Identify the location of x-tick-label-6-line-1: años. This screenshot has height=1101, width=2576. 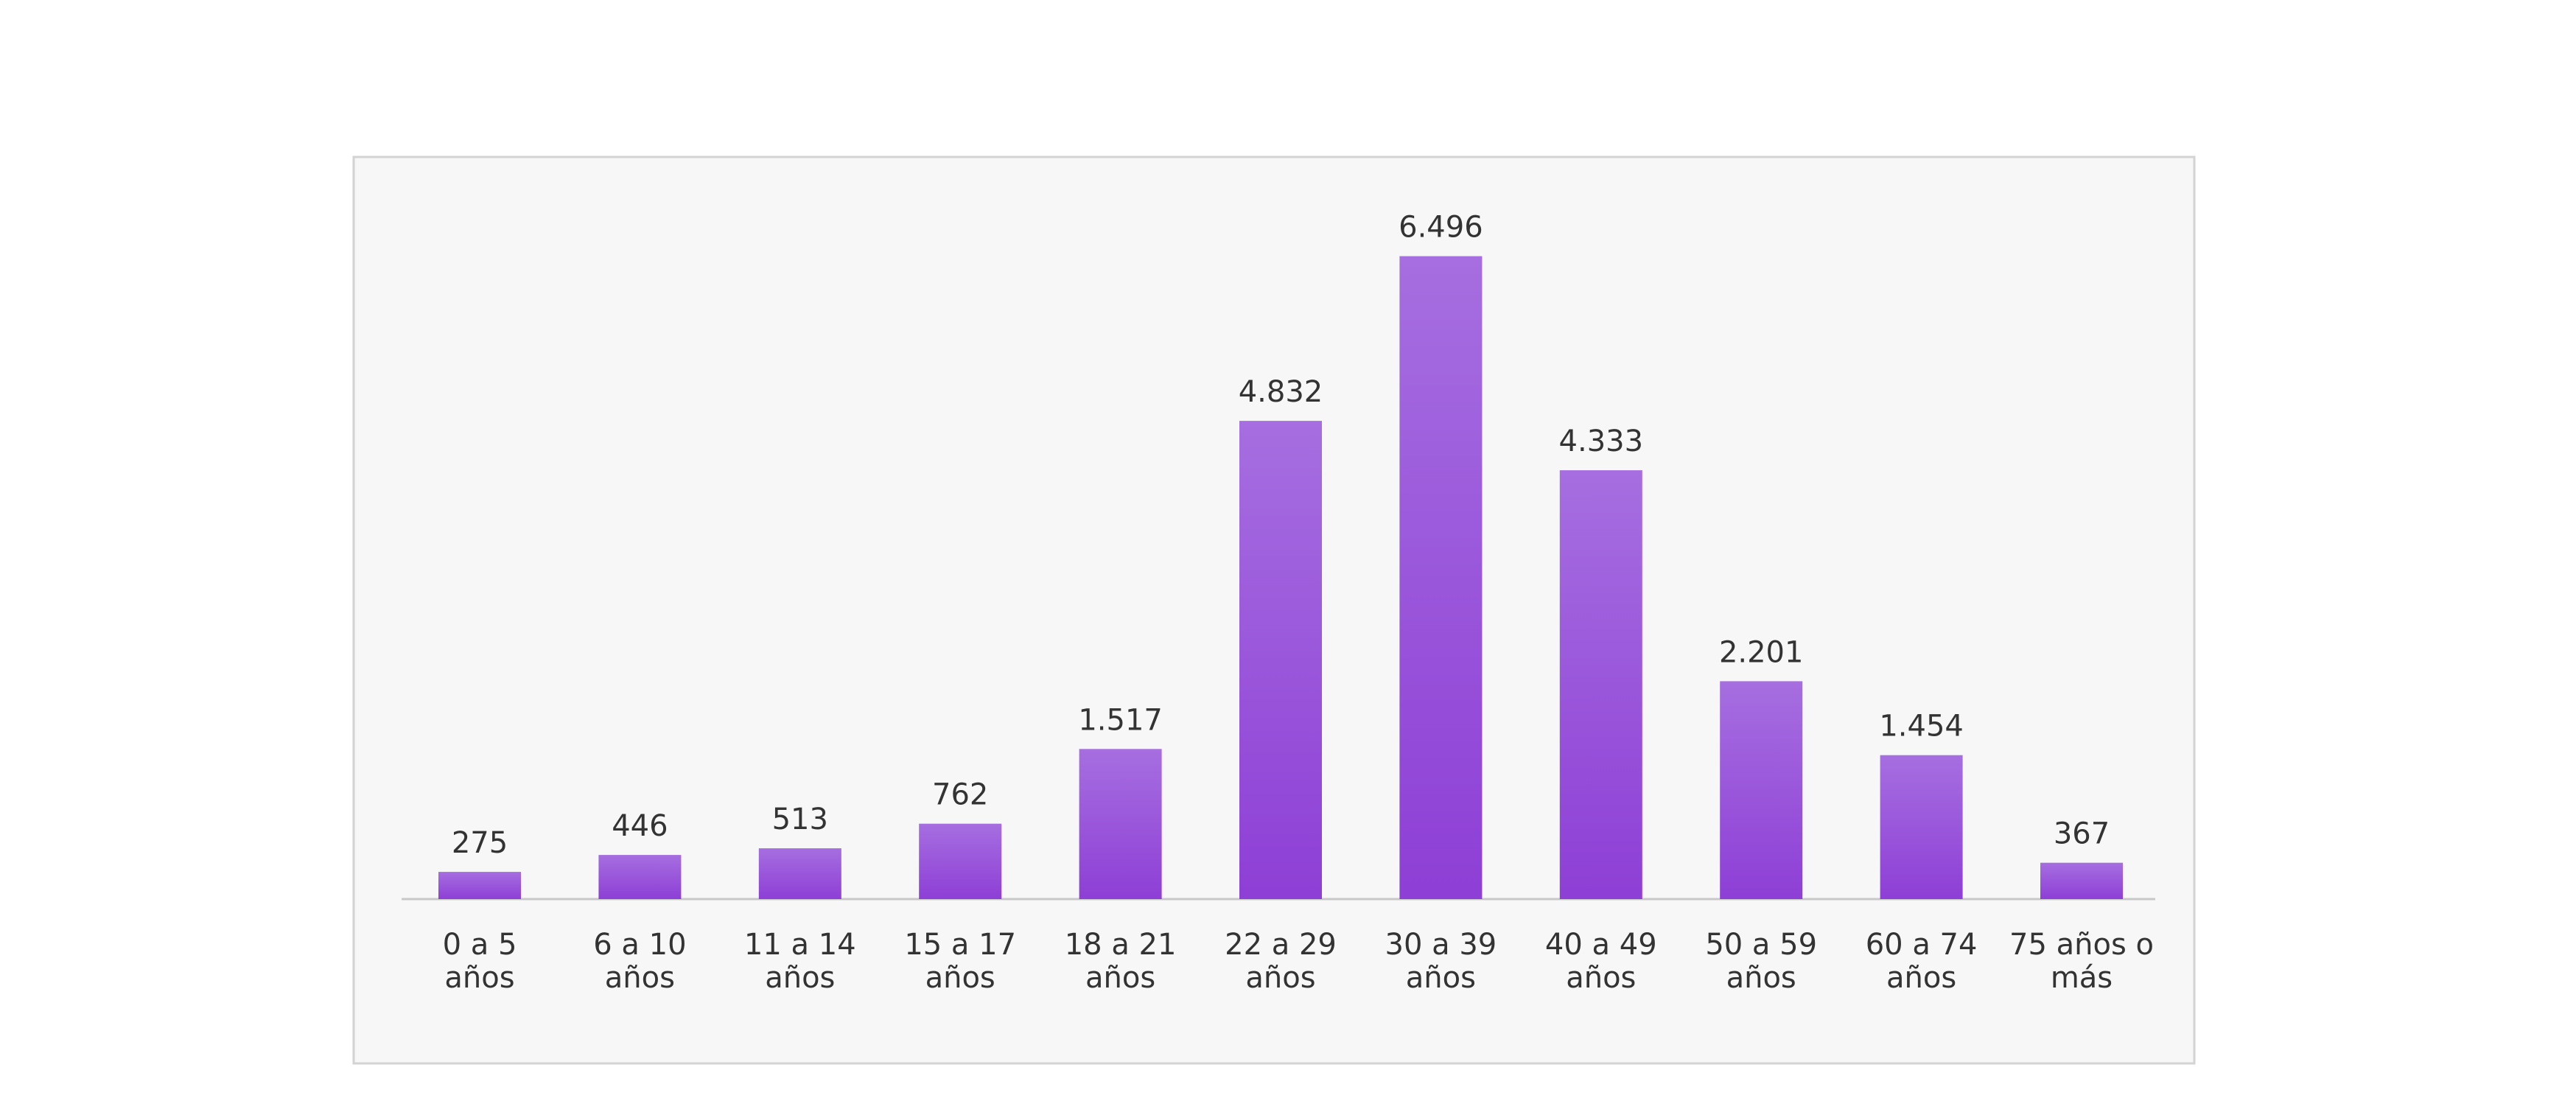
(1441, 978).